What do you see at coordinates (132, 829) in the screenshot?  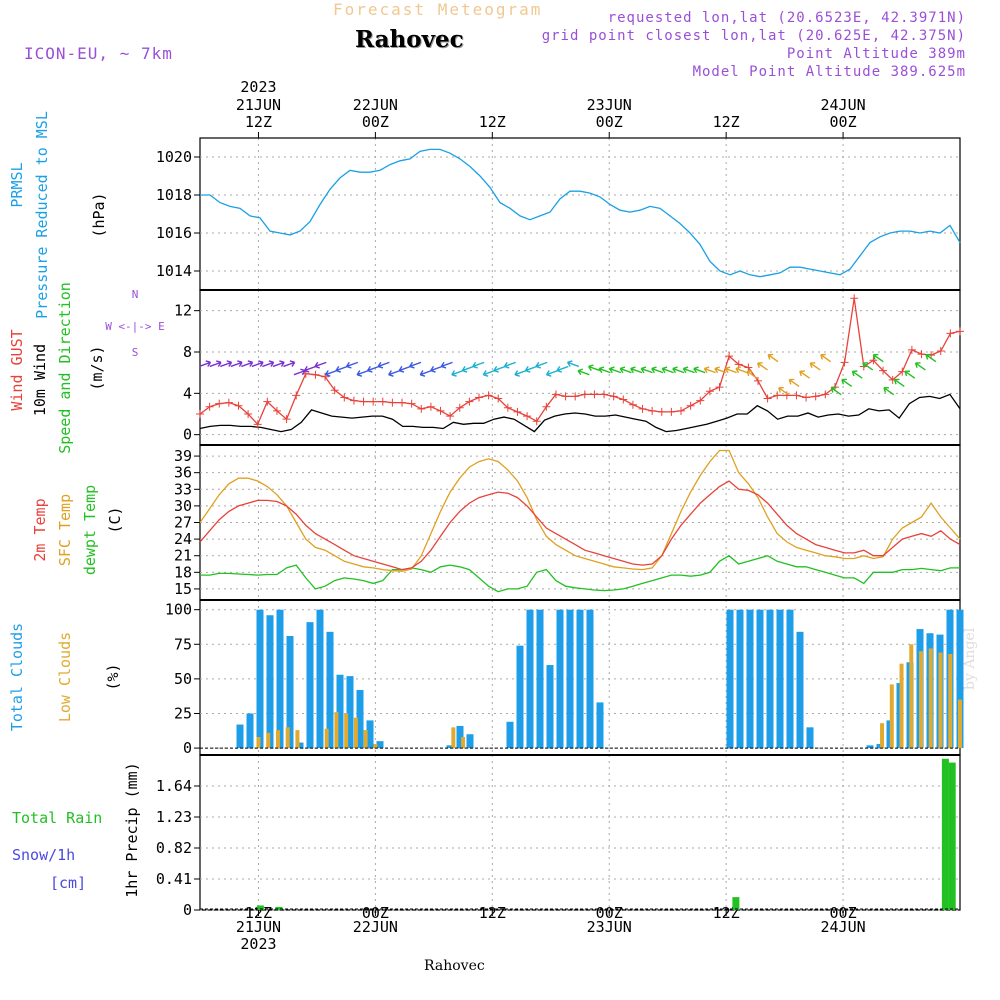 I see `precip-axis-label: 1hr Precip (mm)` at bounding box center [132, 829].